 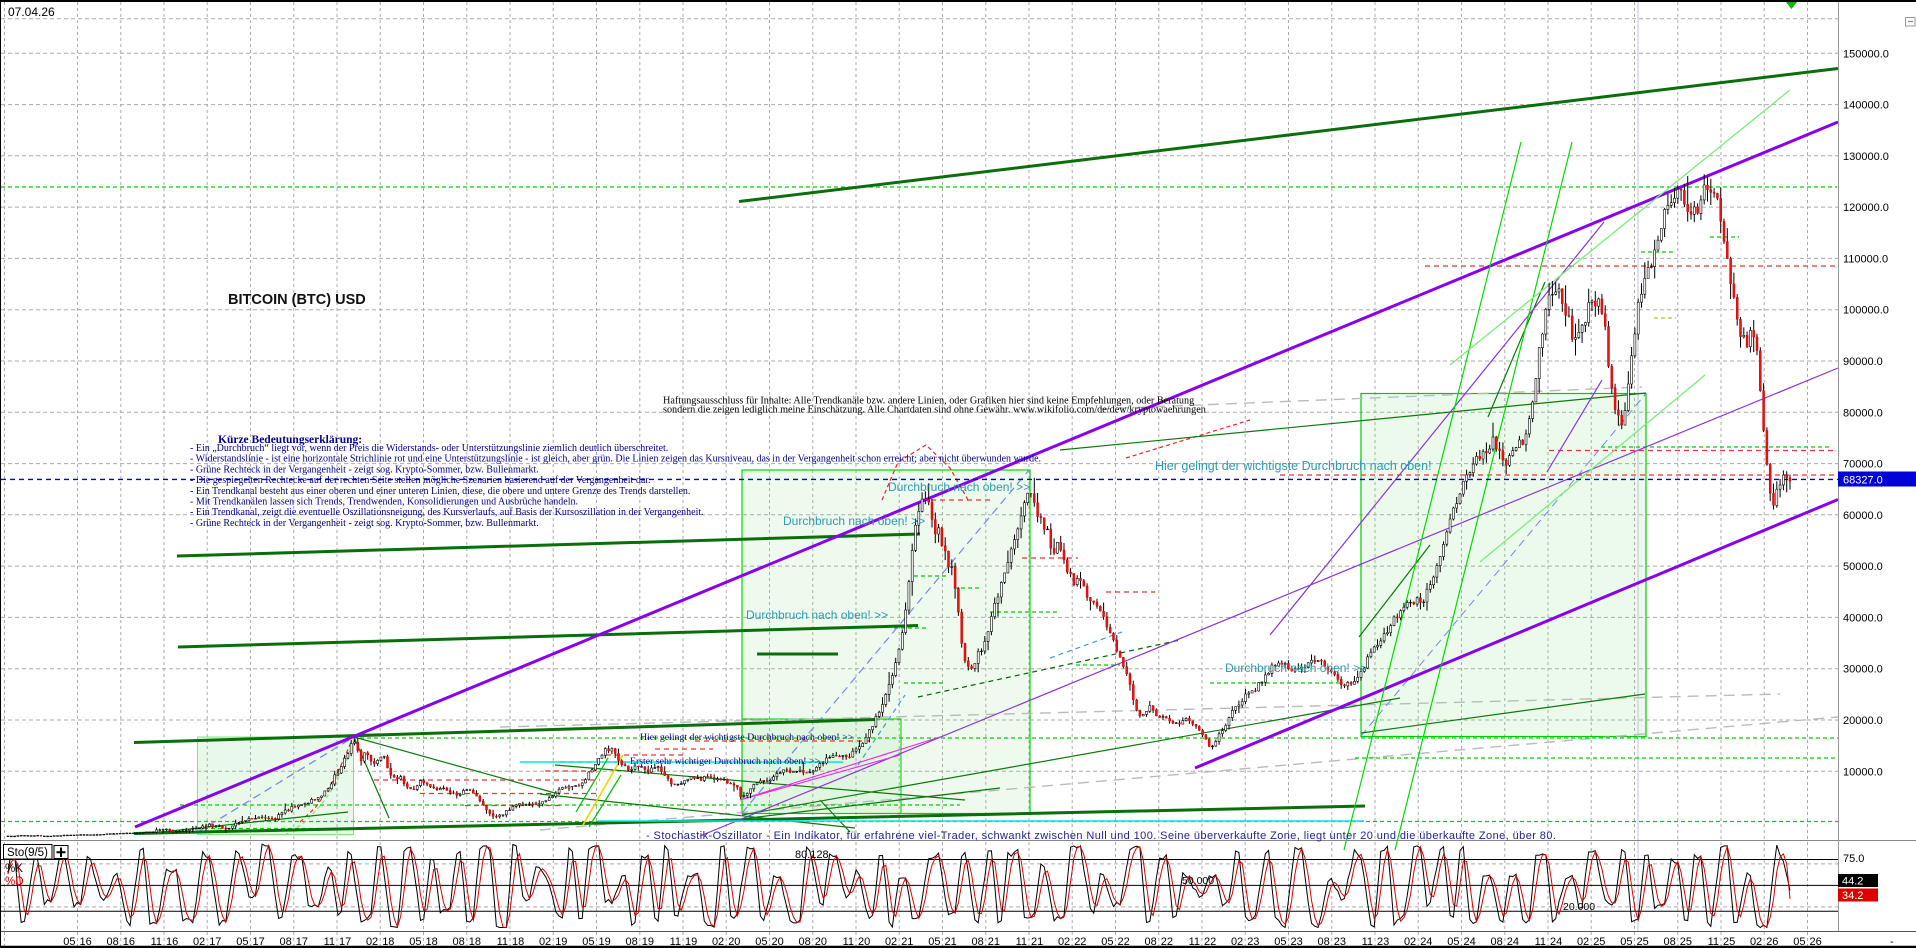 What do you see at coordinates (1866, 54) in the screenshot?
I see `svg-text: 150000.0` at bounding box center [1866, 54].